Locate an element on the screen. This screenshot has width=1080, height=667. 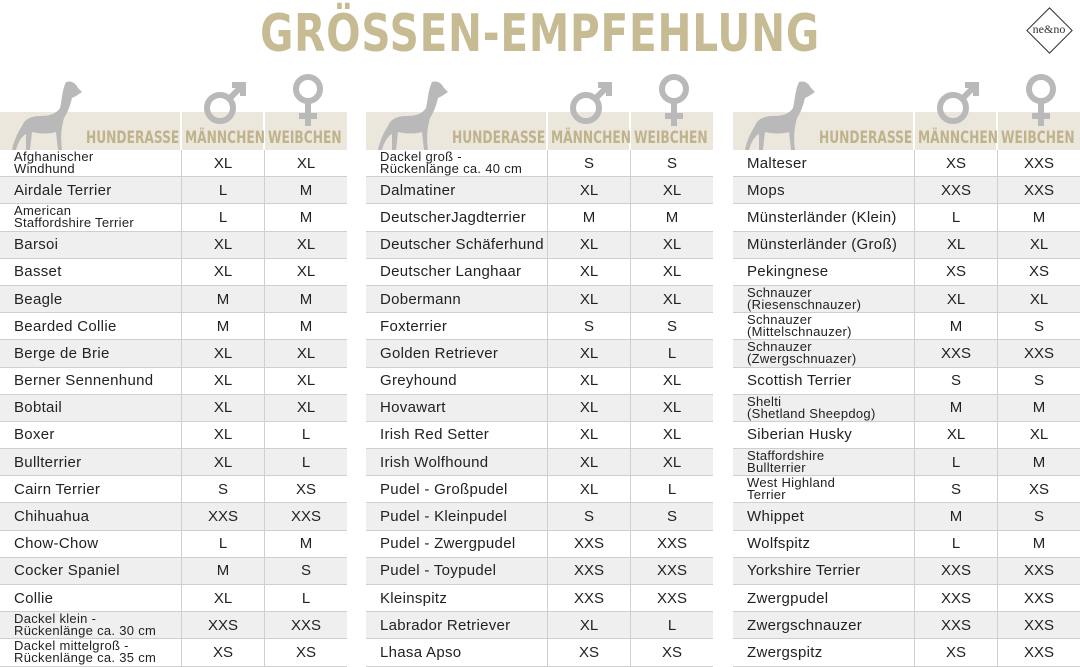
breed-name: Irish Red Setter is located at coordinates (435, 435).